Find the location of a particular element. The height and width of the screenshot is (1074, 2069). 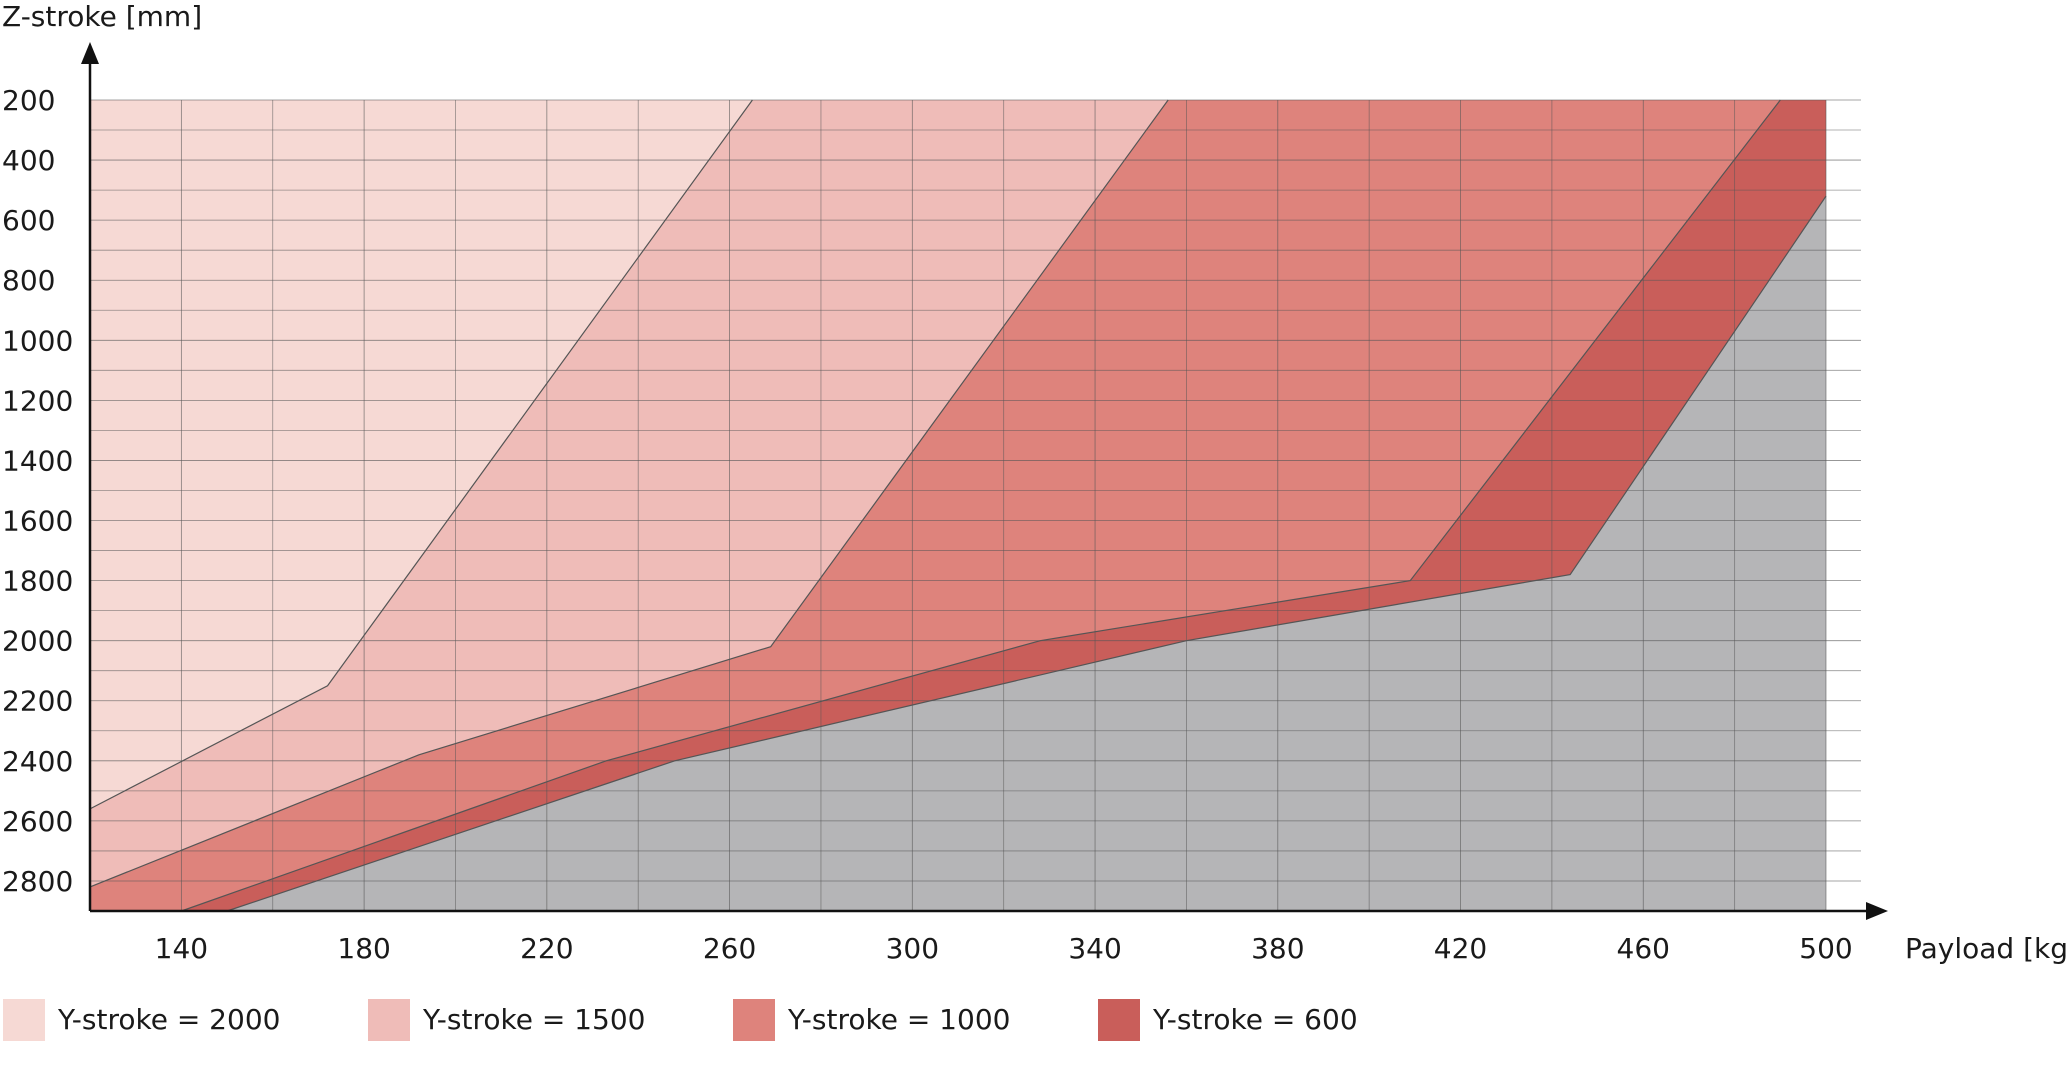

y-tick-label: 2800 is located at coordinates (37, 881).